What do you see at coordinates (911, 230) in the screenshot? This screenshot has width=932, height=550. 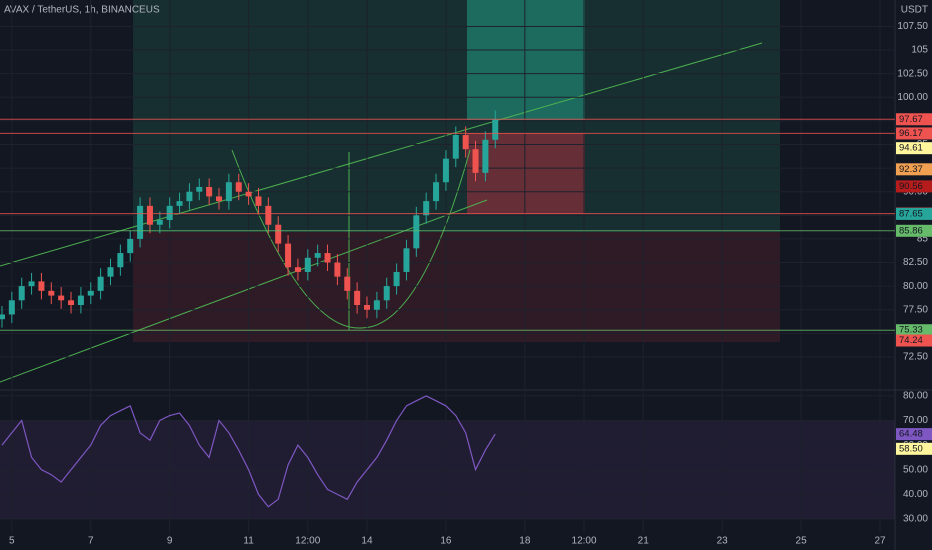 I see `price-tag-label: 85.86` at bounding box center [911, 230].